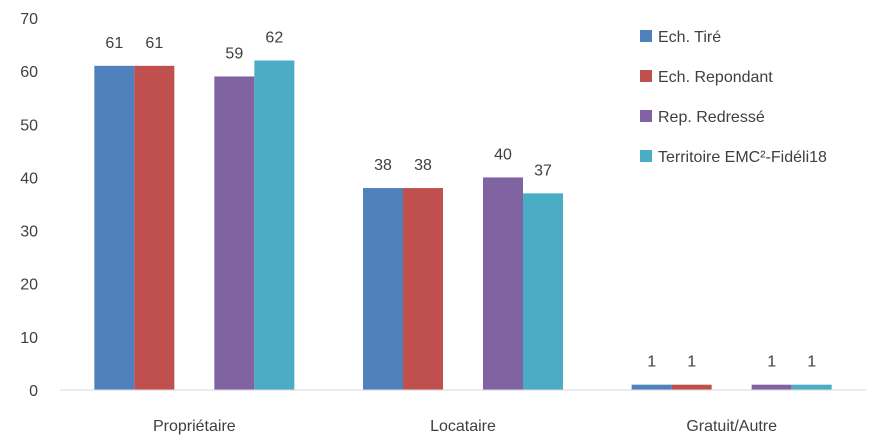 The image size is (892, 440). Describe the element at coordinates (503, 154) in the screenshot. I see `bar-value-label: 40` at that location.